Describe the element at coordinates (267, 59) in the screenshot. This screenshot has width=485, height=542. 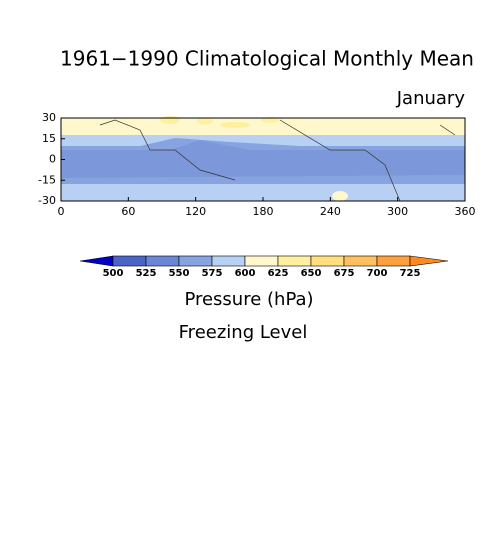
I see `title: 1961−1990 Climatological Monthly Mean` at that location.